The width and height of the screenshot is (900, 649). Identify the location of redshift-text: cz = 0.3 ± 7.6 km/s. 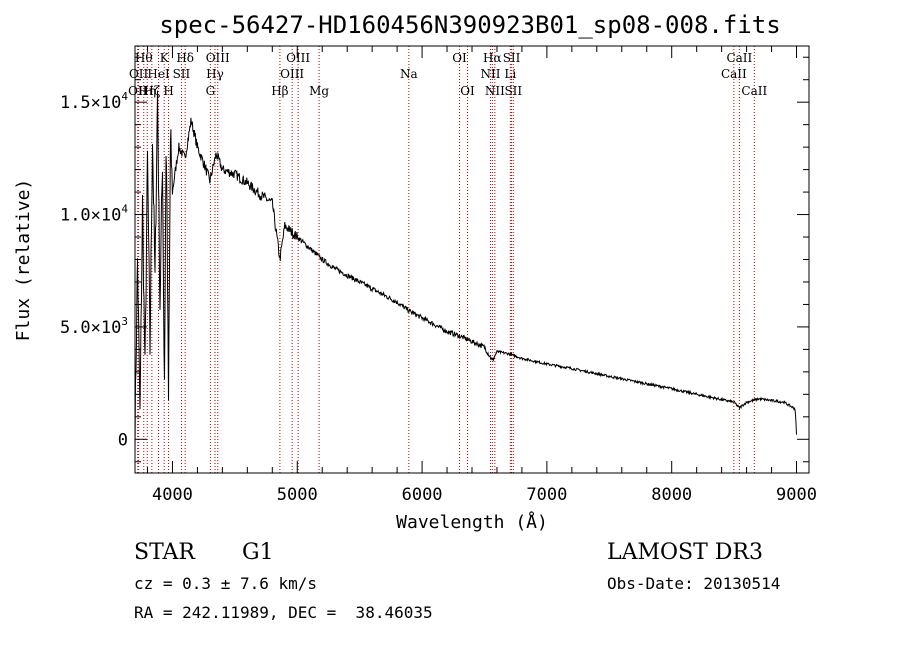
(226, 583).